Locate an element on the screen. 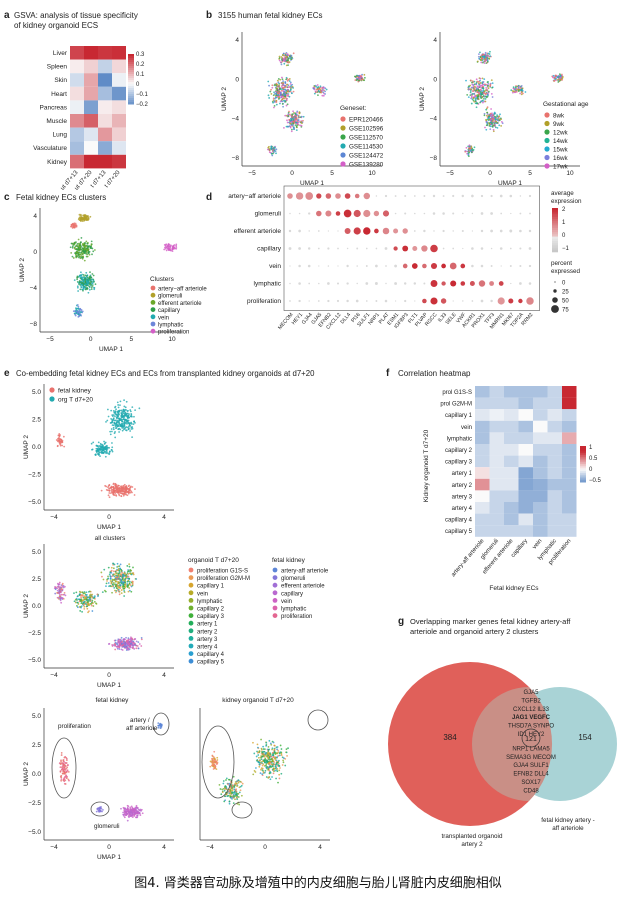 Image resolution: width=636 pixels, height=912 pixels. heatmap-row-label: prol G1S-S is located at coordinates (457, 393).